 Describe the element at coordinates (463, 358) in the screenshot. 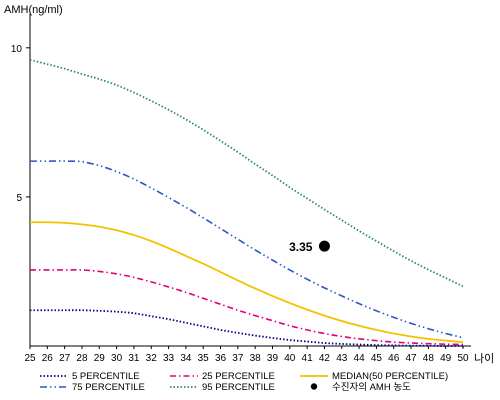

I see `x-tick-label: 50` at that location.